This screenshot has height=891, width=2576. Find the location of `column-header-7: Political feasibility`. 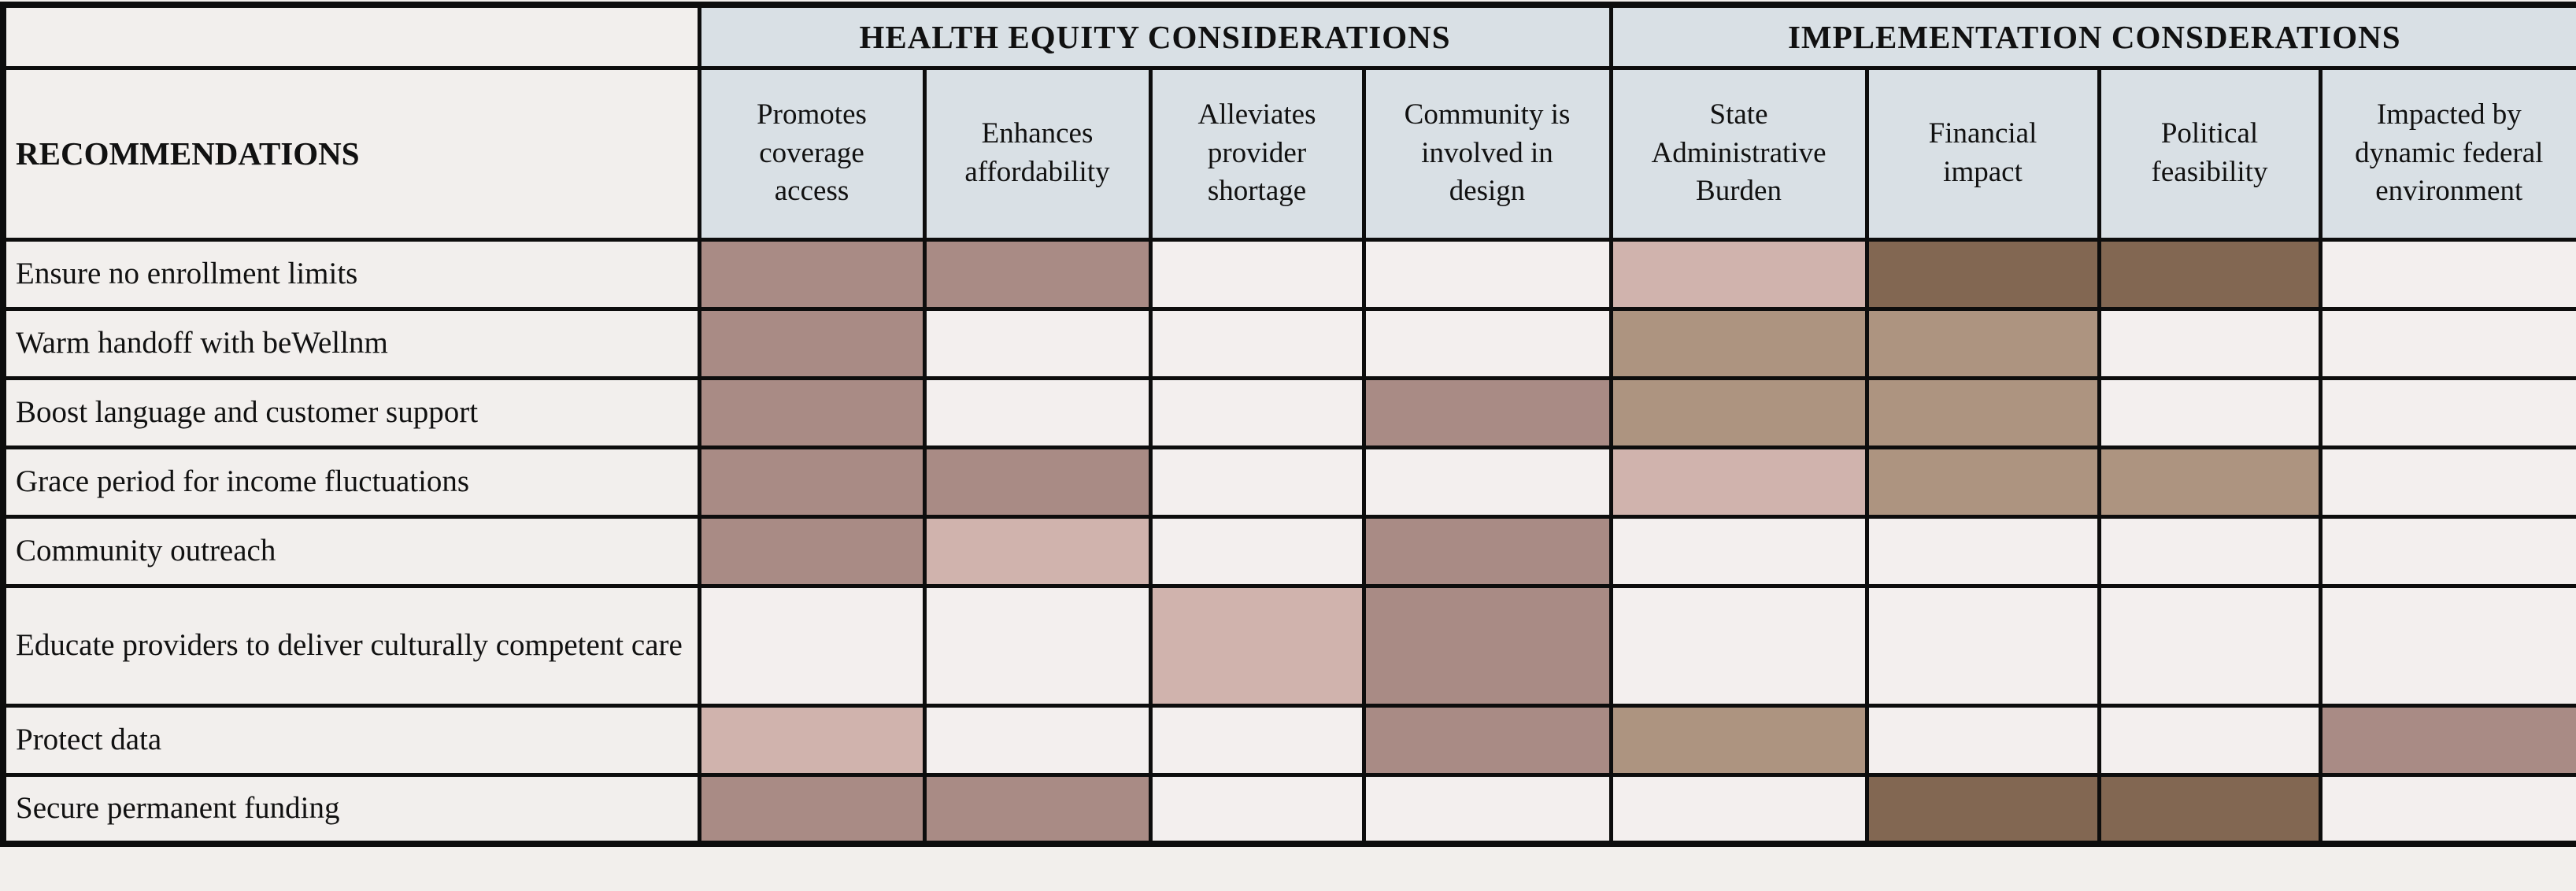

column-header-7: Political feasibility is located at coordinates (2209, 154).